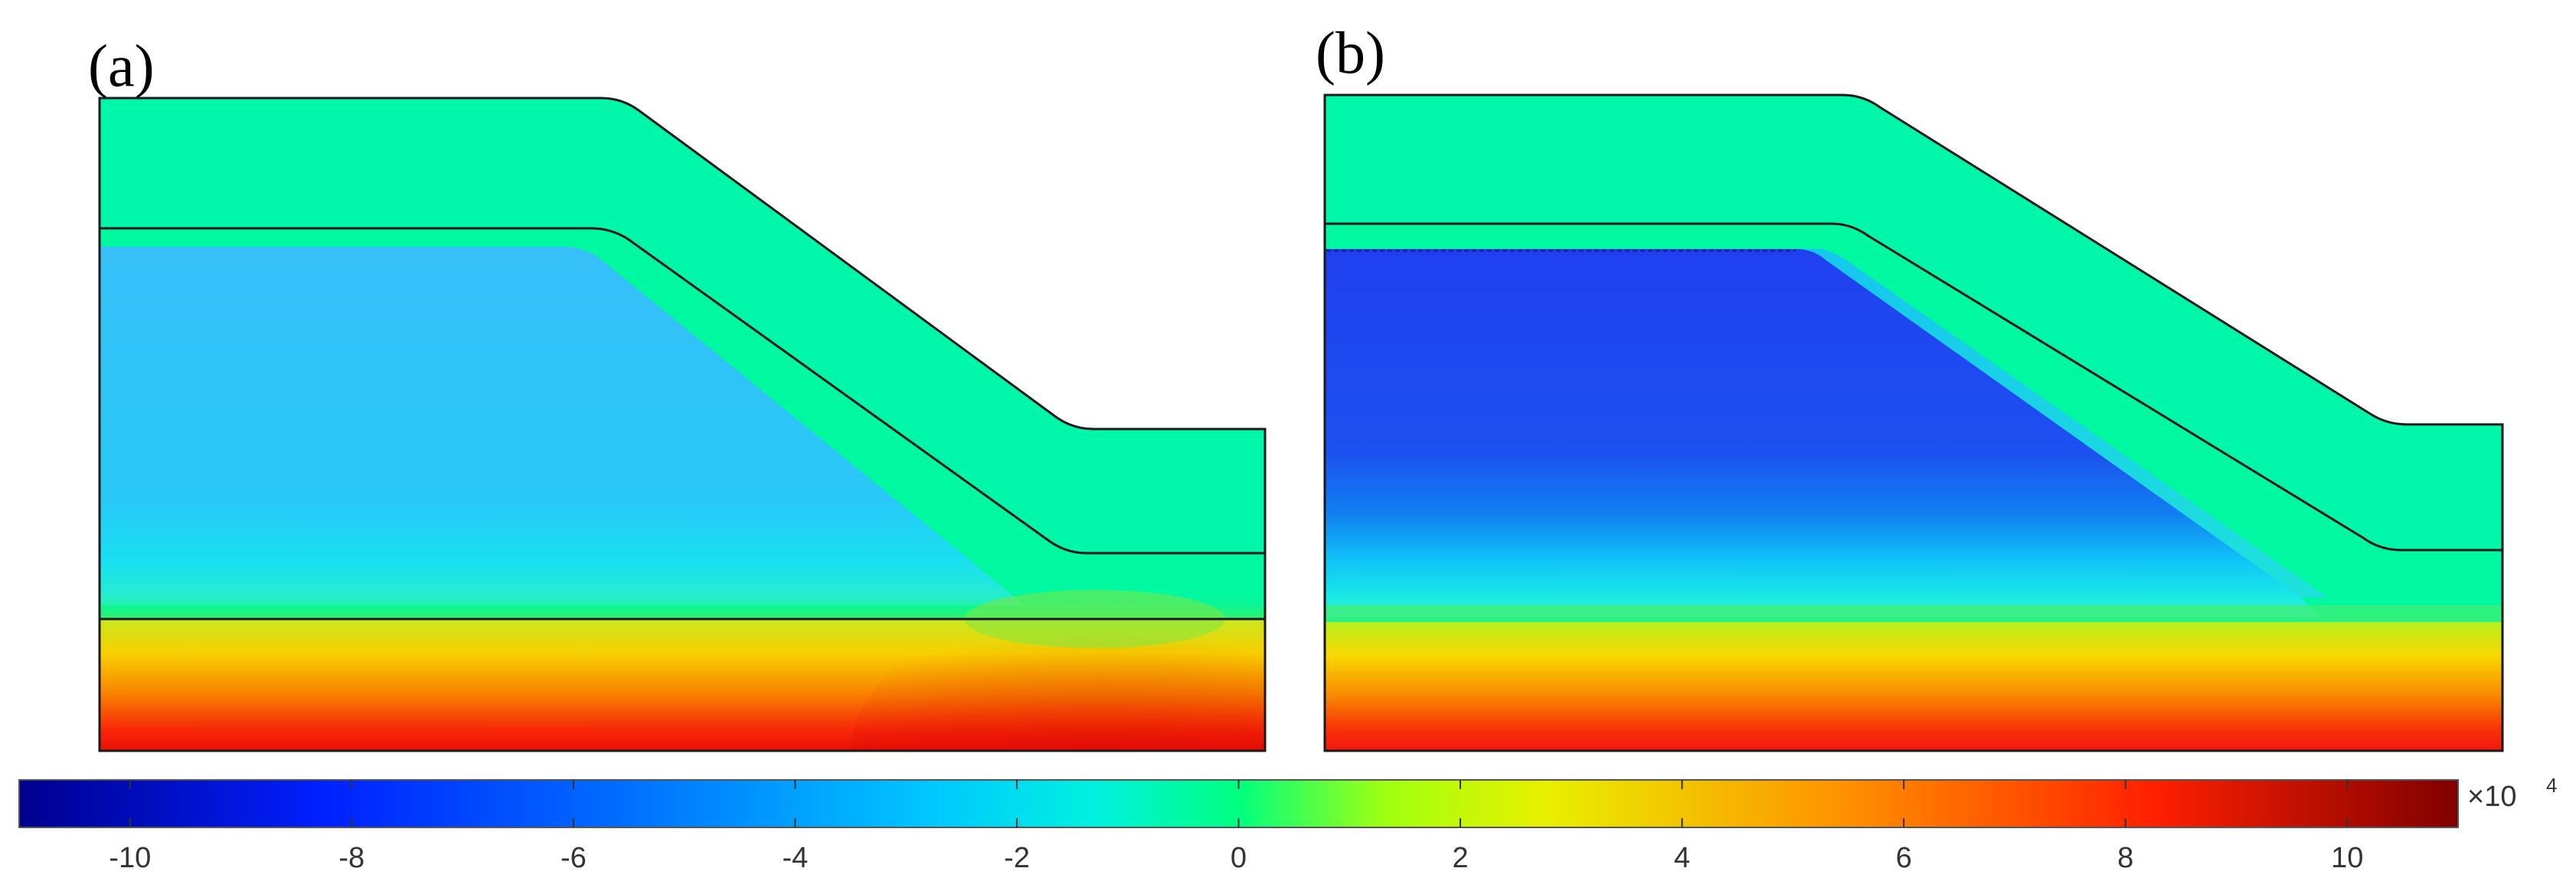 This screenshot has width=2576, height=891. What do you see at coordinates (796, 858) in the screenshot?
I see `colorbar-tick-label: -4` at bounding box center [796, 858].